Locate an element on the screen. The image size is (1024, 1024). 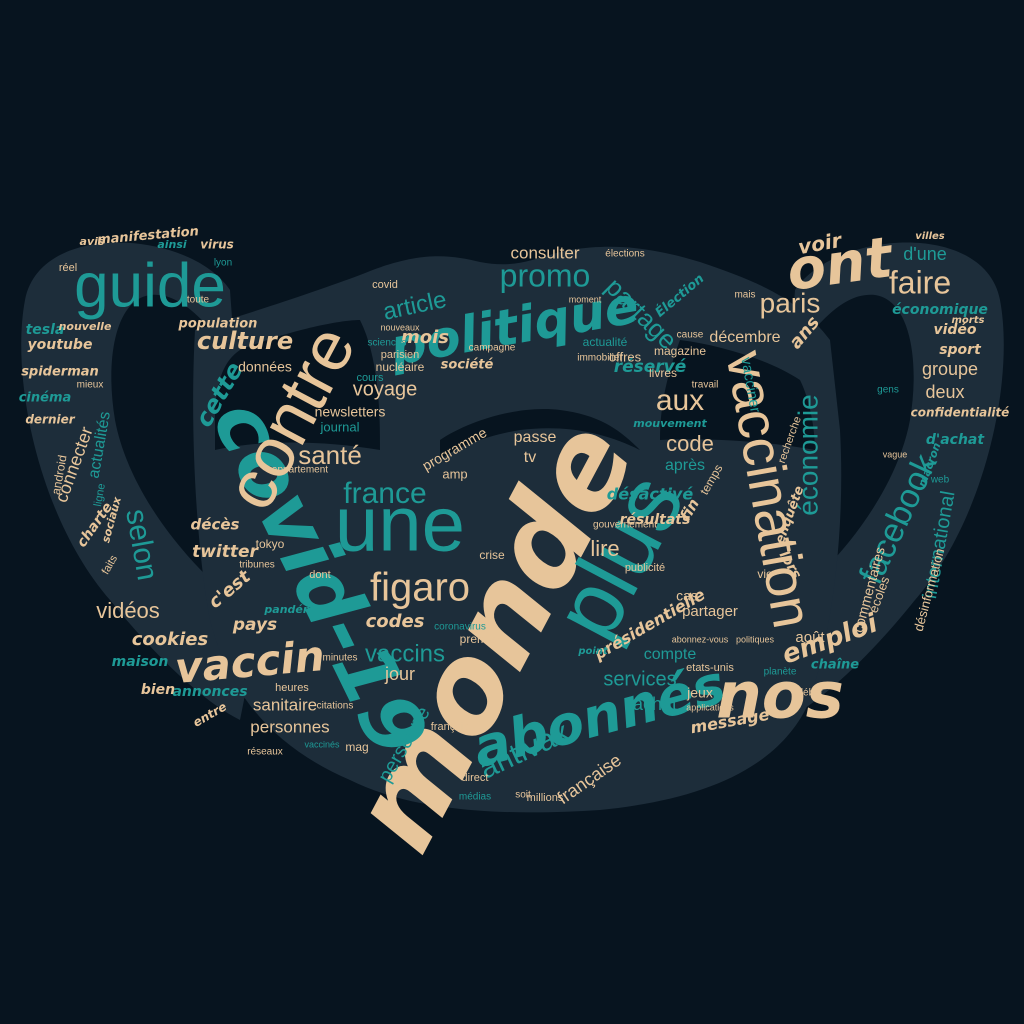
word-annonces: annonces is located at coordinates (209, 692).